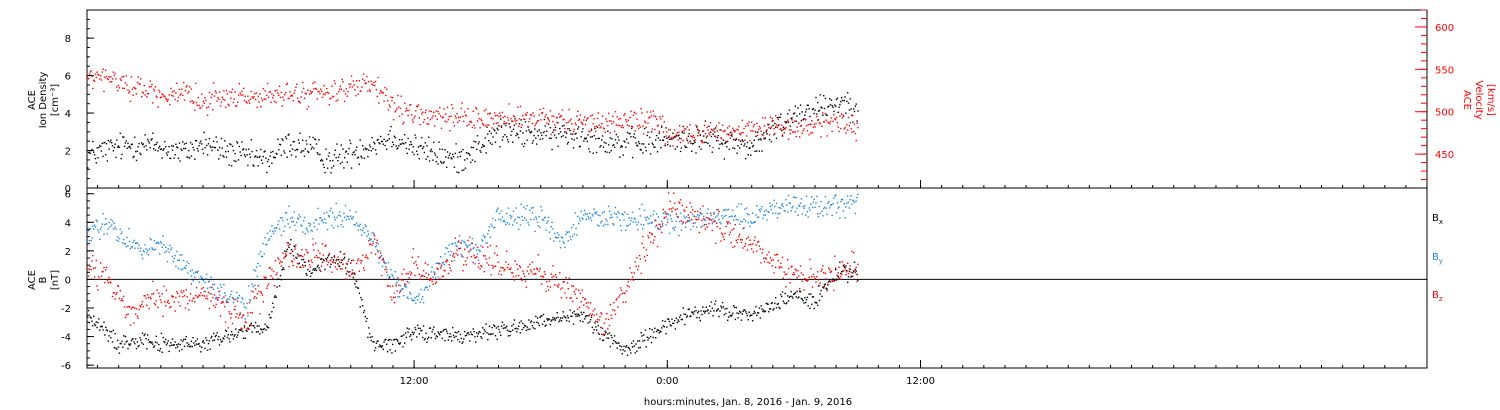 This screenshot has width=1500, height=410. Describe the element at coordinates (1466, 100) in the screenshot. I see `top-right-ylabel-line-1: ACE` at that location.